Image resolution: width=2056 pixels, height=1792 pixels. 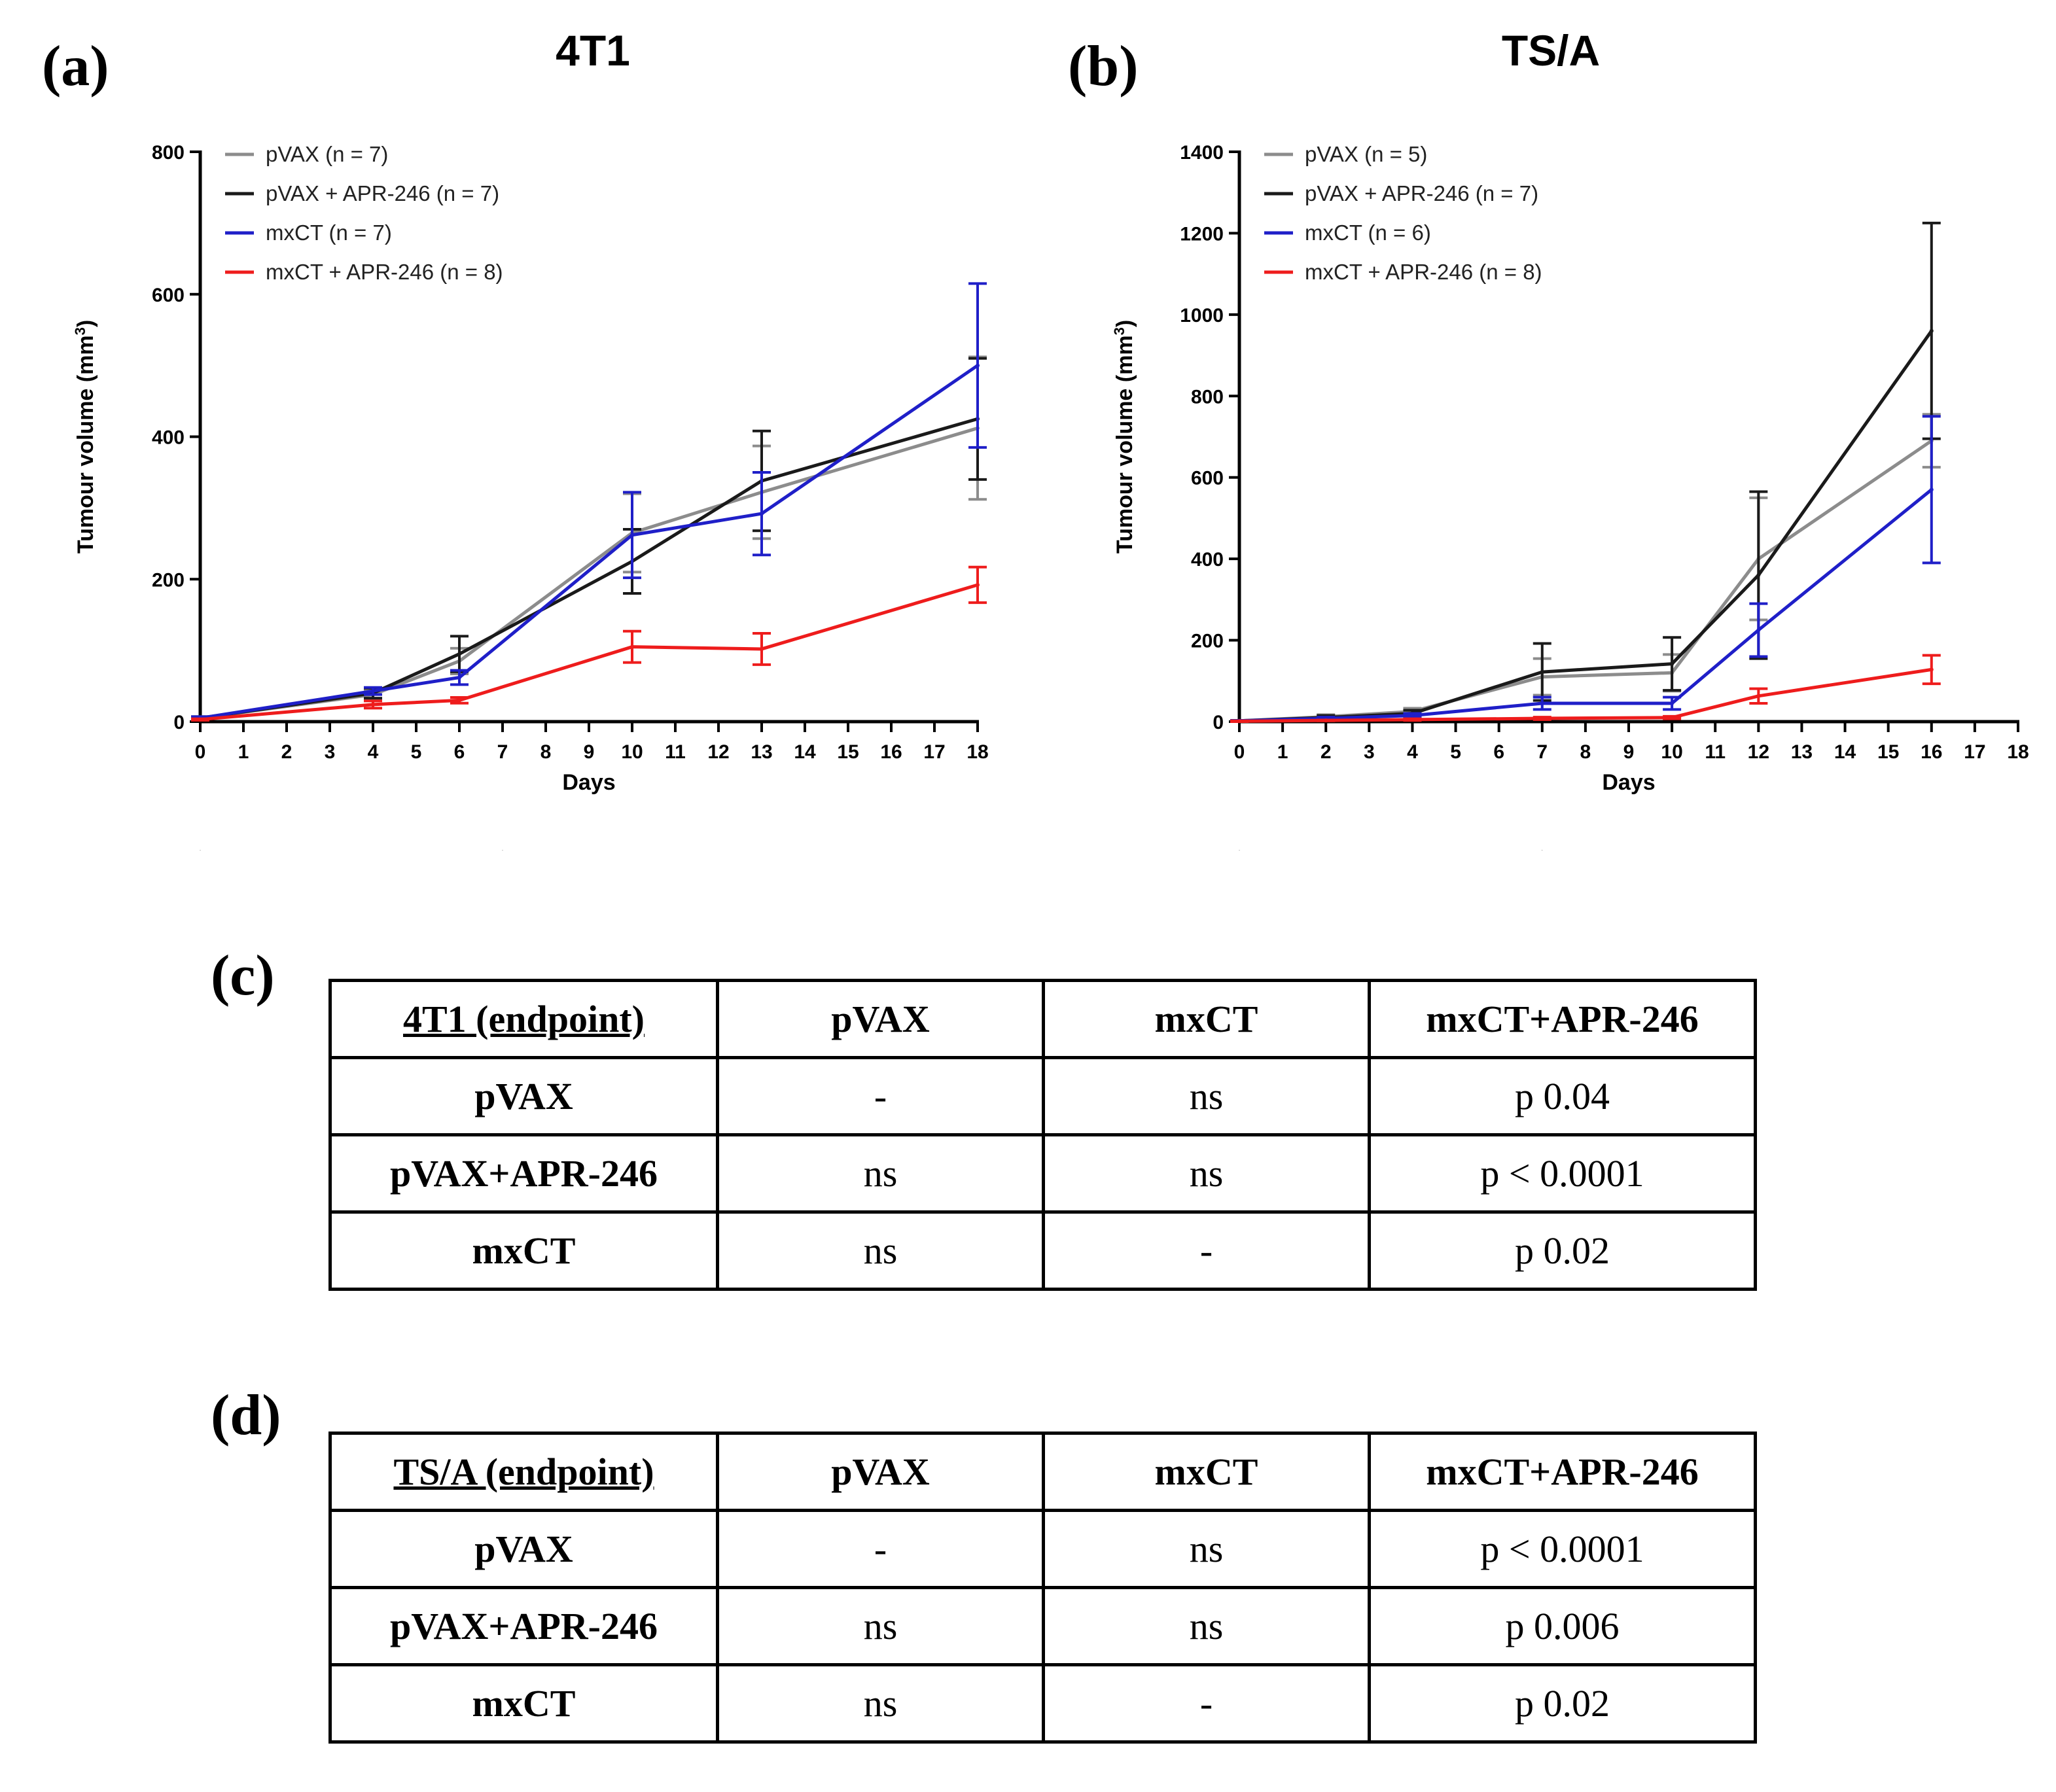 What do you see at coordinates (523, 1472) in the screenshot?
I see `table-corner-header: TS/A (endpoint)` at bounding box center [523, 1472].